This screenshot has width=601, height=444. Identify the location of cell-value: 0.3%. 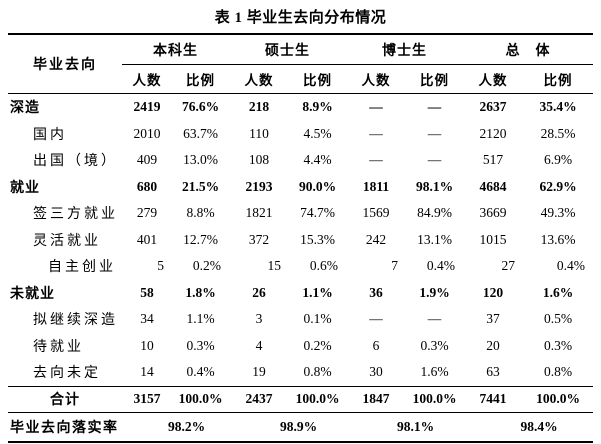
(434, 345).